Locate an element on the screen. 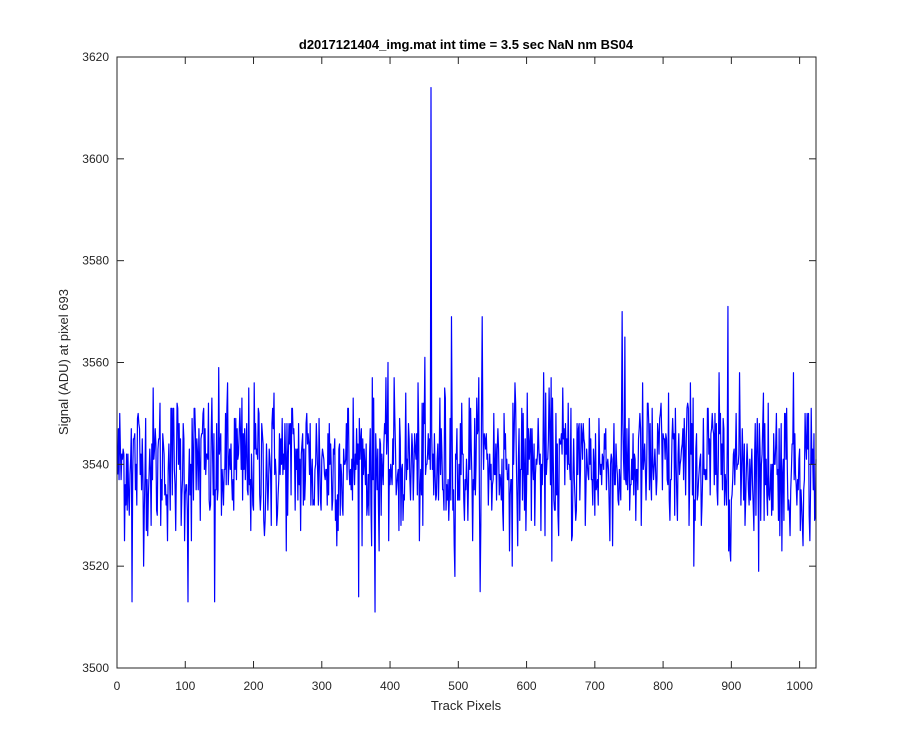 This screenshot has width=900, height=750. x-tick-label: 1000 is located at coordinates (799, 686).